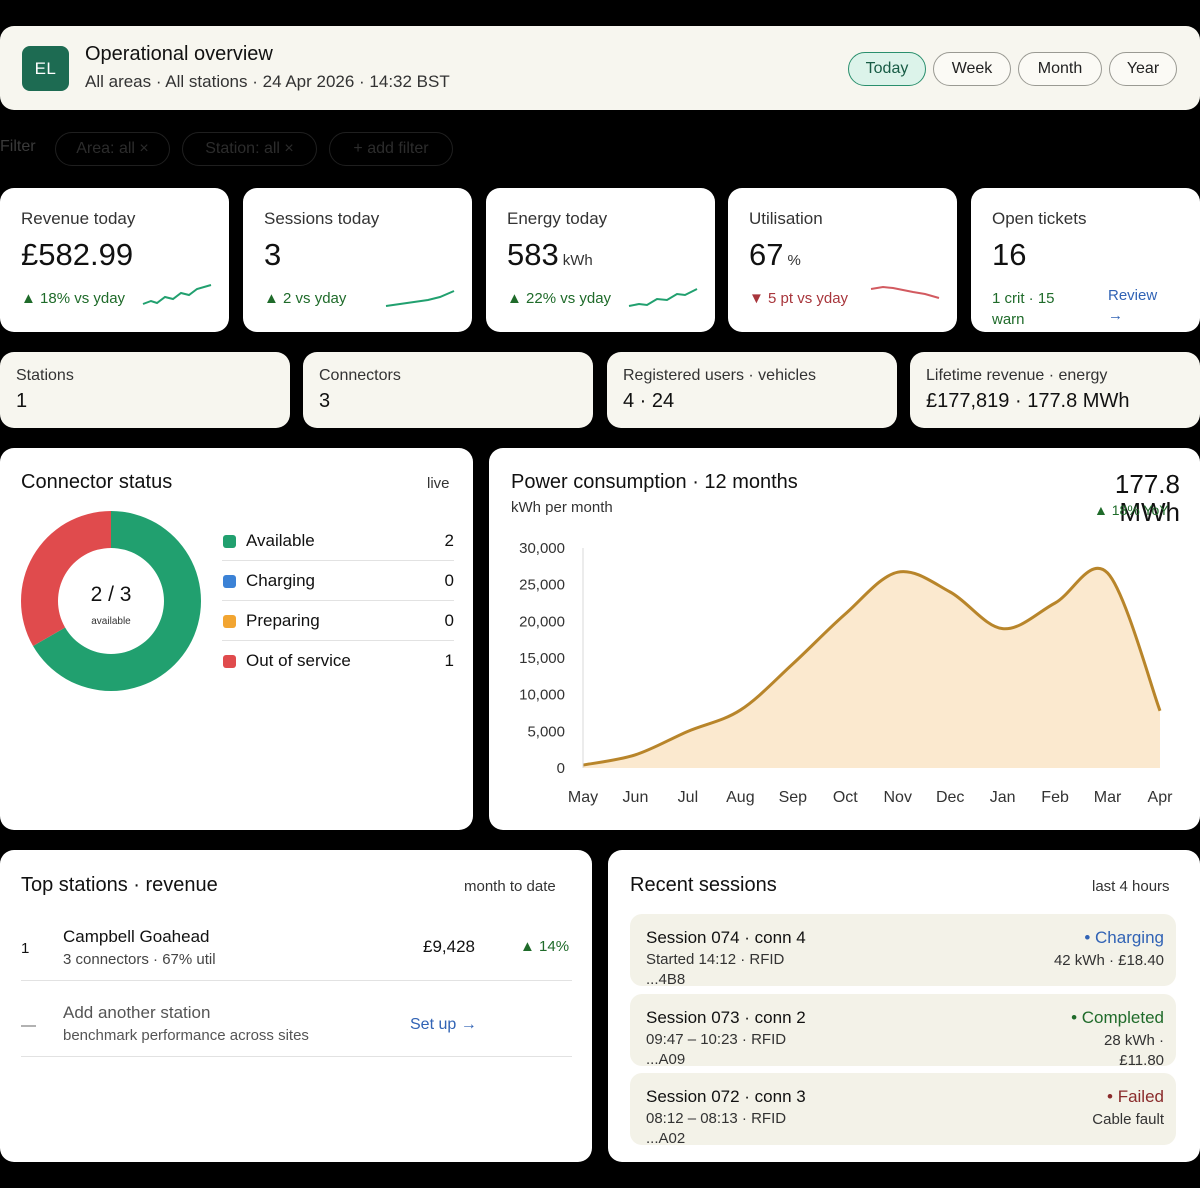 This screenshot has width=1200, height=1188. What do you see at coordinates (322, 218) in the screenshot?
I see `kpi-label: Sessions today` at bounding box center [322, 218].